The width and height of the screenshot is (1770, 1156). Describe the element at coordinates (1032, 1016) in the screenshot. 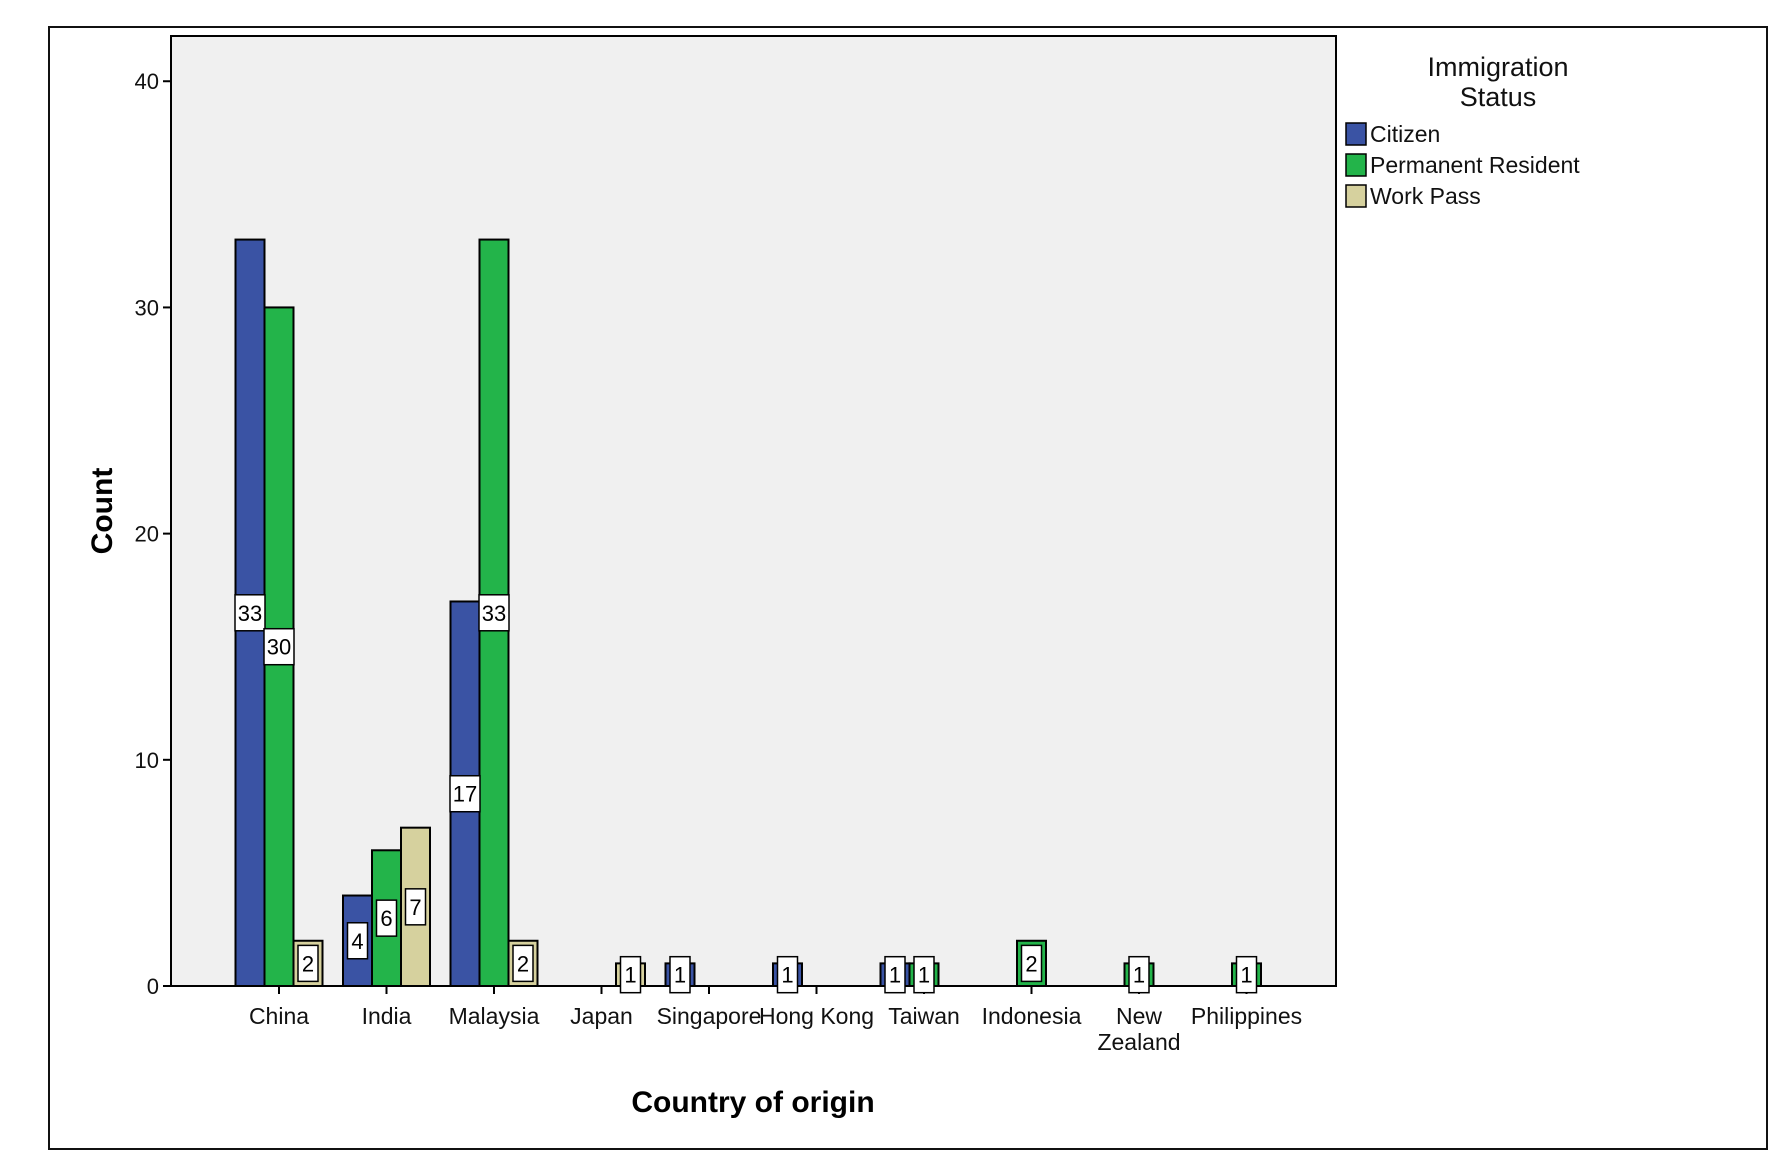

I see `x-tick-label: Indonesia` at that location.